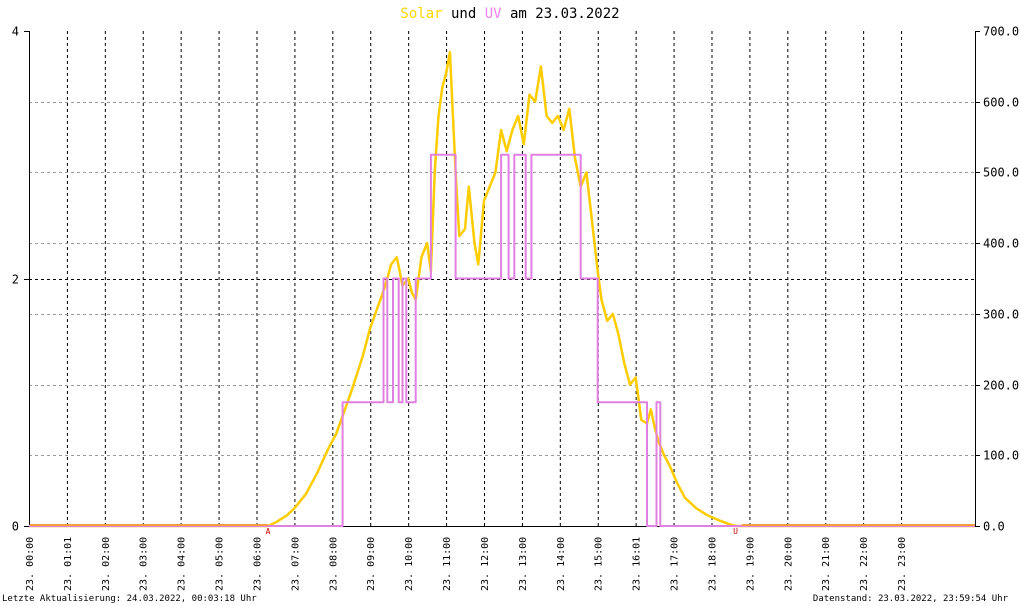  Describe the element at coordinates (447, 564) in the screenshot. I see `x-tick-label: 23. 11:00` at that location.